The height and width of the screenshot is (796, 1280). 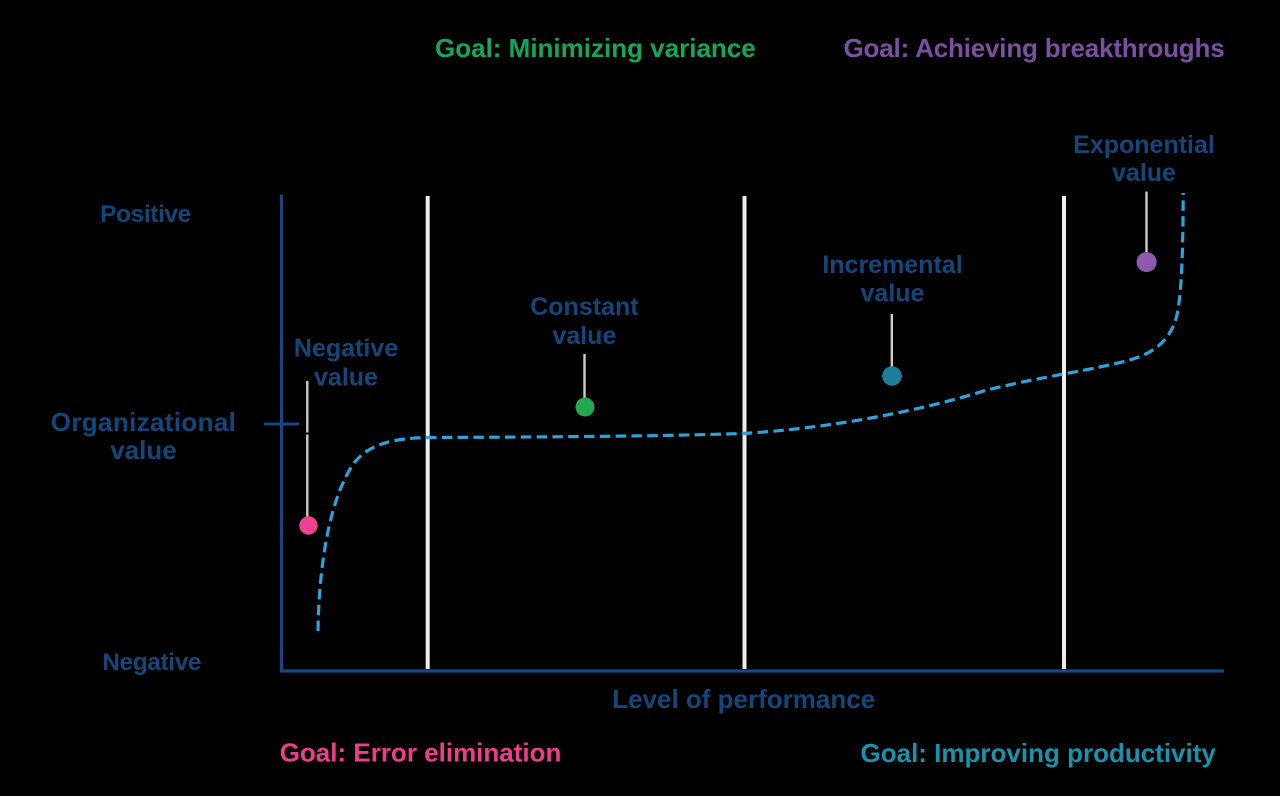 I want to click on svg-text: Goal: Error elimination, so click(x=421, y=753).